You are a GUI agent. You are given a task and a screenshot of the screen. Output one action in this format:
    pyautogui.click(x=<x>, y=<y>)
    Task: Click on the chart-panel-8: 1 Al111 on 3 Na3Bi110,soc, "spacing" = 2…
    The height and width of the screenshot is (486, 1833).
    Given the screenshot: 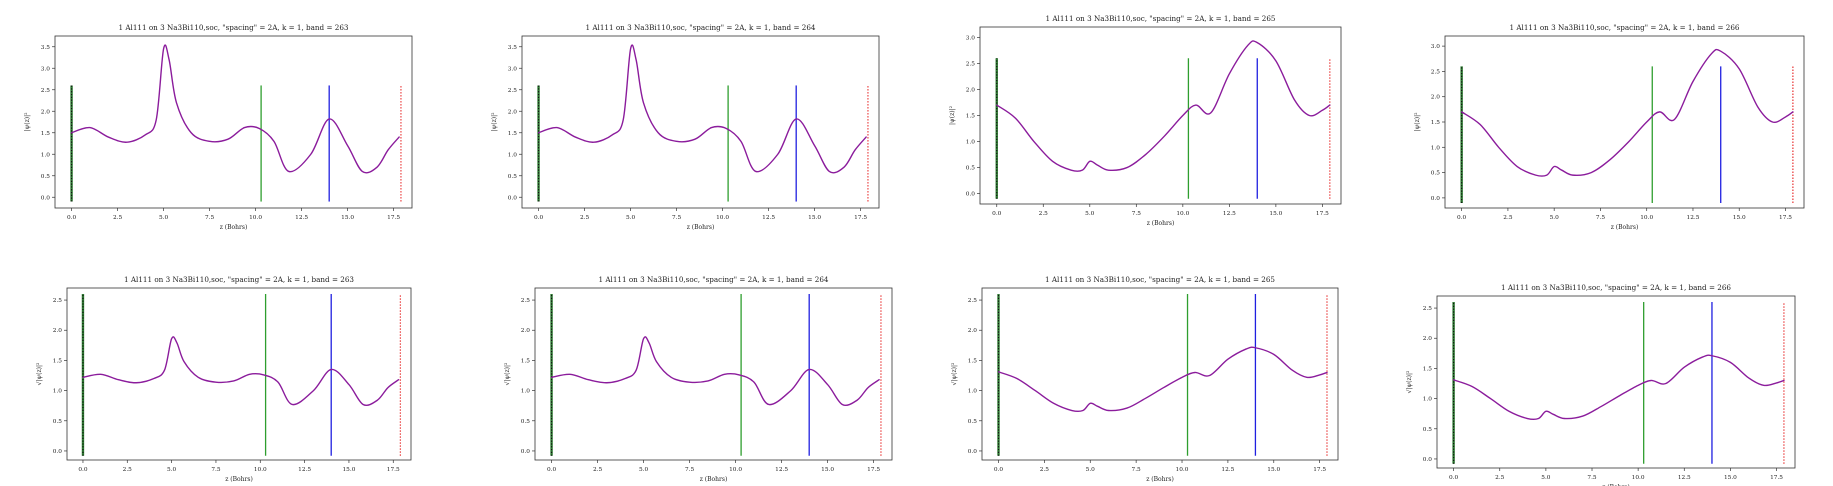 What is the action you would take?
    pyautogui.click(x=1601, y=384)
    